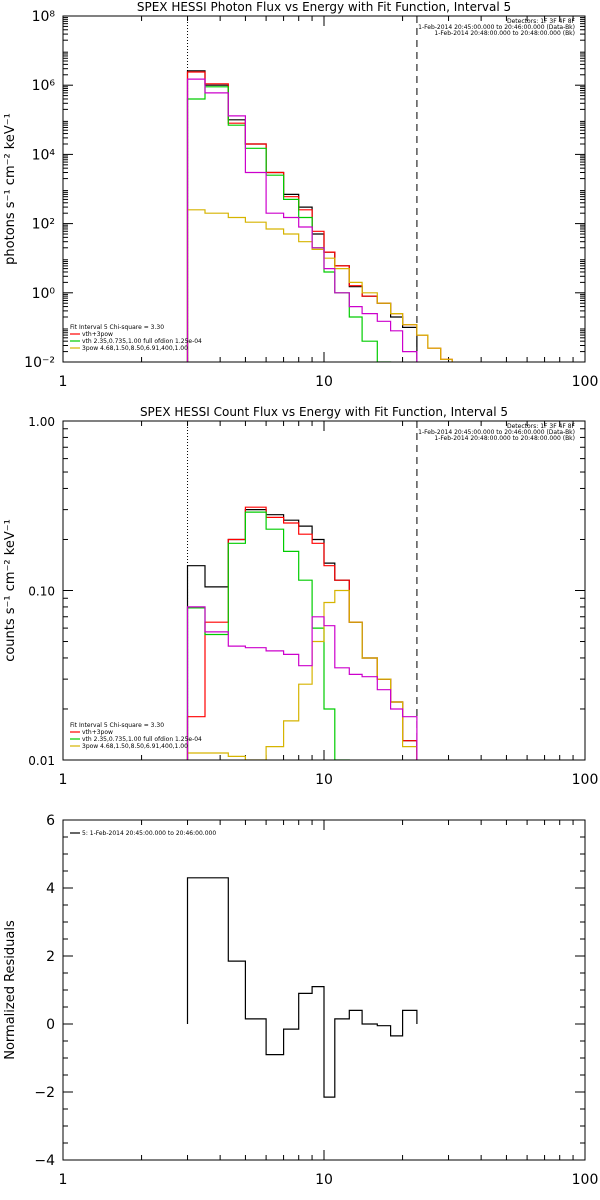  Describe the element at coordinates (50, 1025) in the screenshot. I see `y-tick-label: 0` at that location.